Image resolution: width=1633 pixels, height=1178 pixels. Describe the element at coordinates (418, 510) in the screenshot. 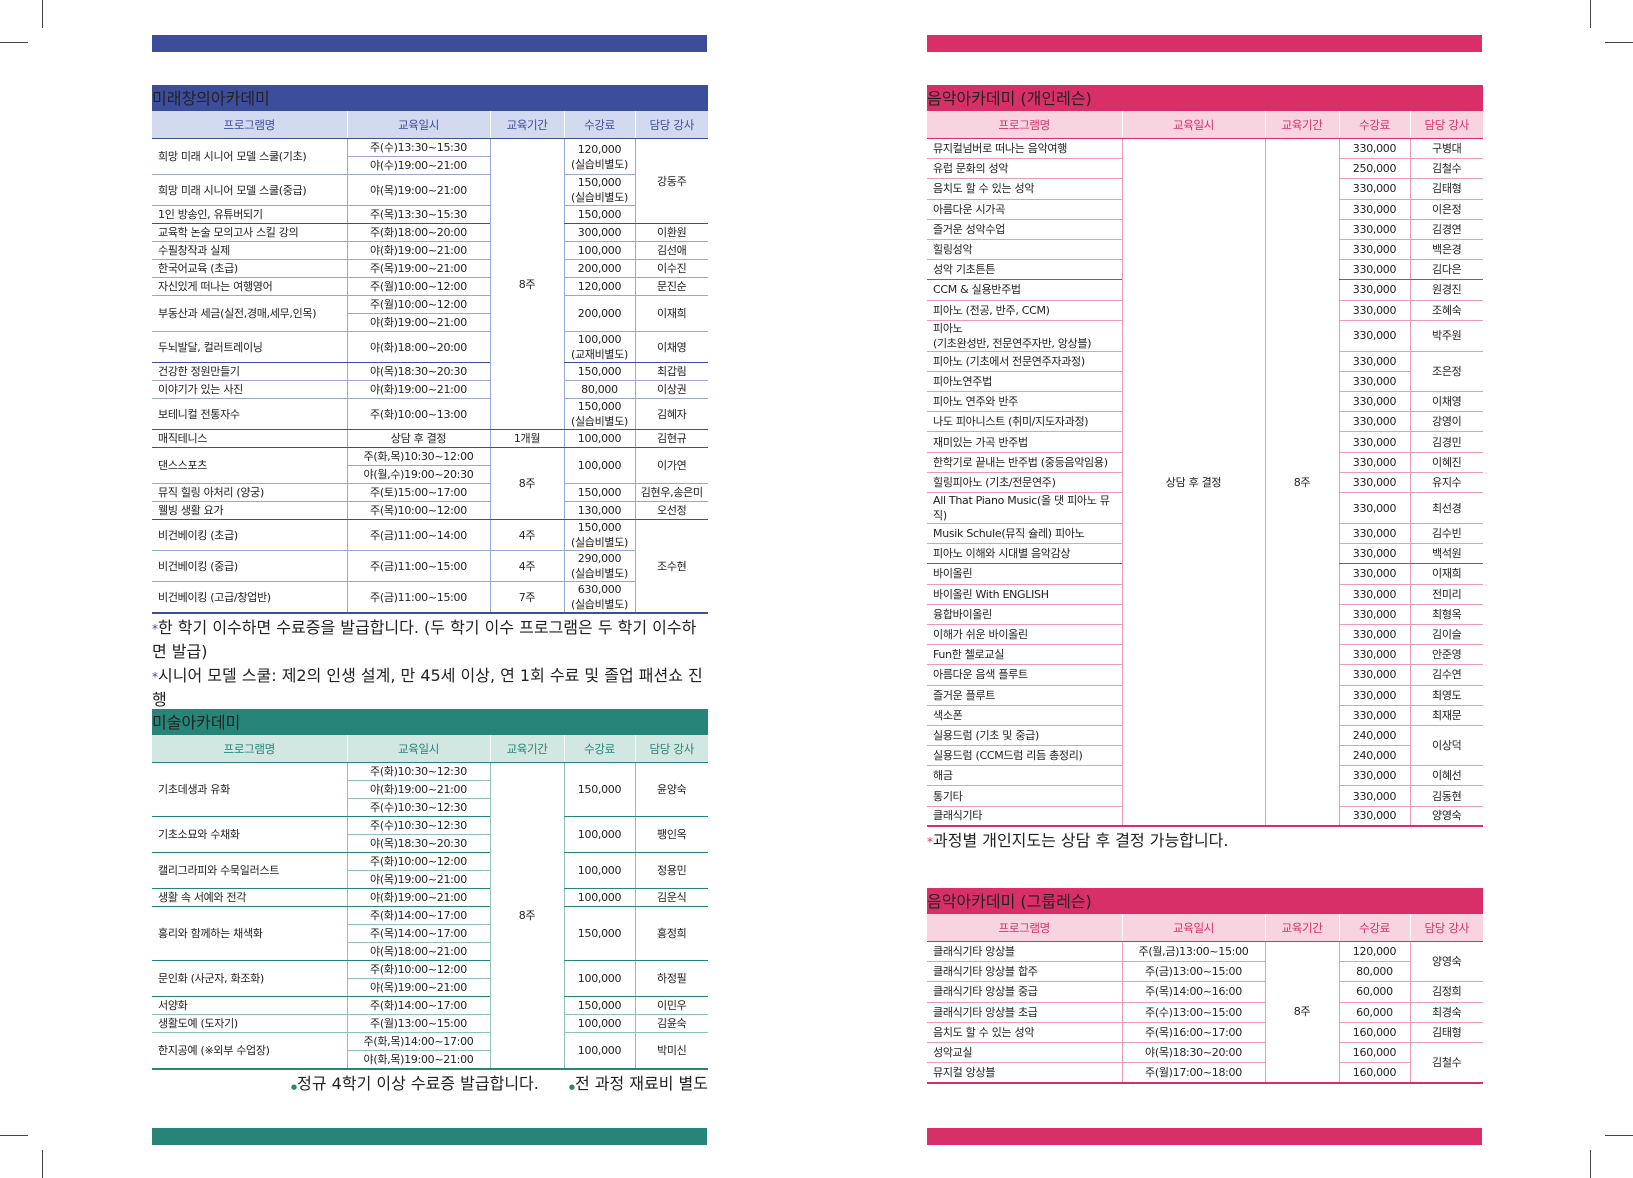

I see `table-cell: 주(목)10:00~12:00` at that location.